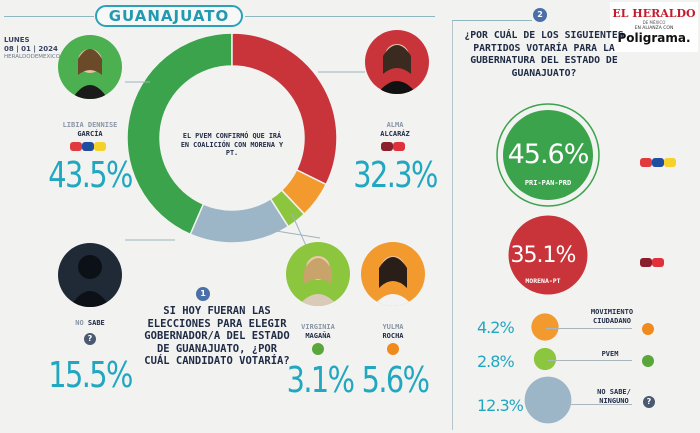  What do you see at coordinates (395, 380) in the screenshot?
I see `candidate-yulma-value: 5.6%` at bounding box center [395, 380].